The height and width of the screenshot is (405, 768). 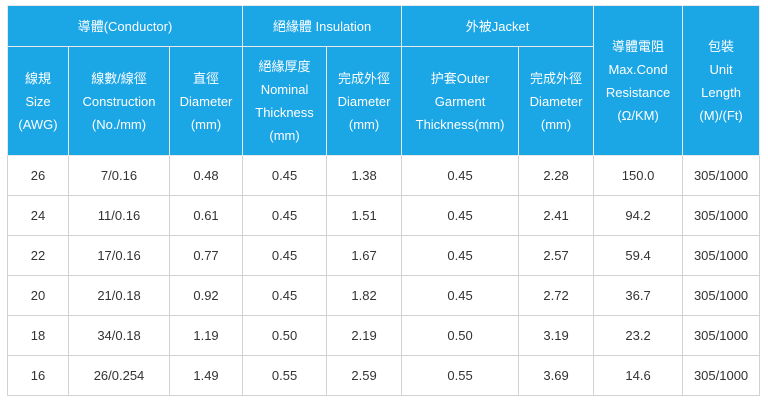 I want to click on cell-insulation-diameter: 1.38, so click(x=364, y=175).